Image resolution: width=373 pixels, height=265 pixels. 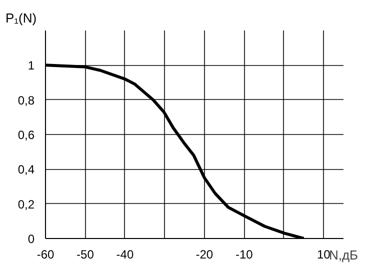 I want to click on x-tick-label: -40, so click(x=125, y=255).